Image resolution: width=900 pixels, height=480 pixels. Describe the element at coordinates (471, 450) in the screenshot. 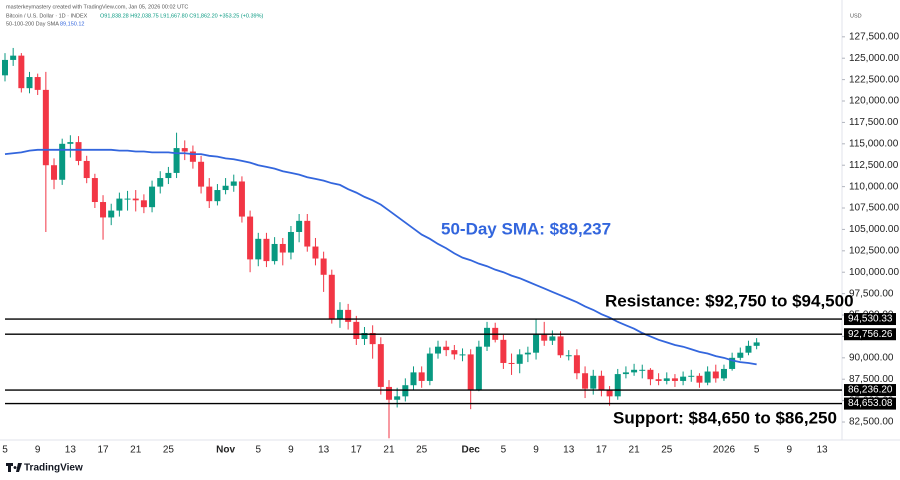

I see `x-tick-label: Dec` at that location.